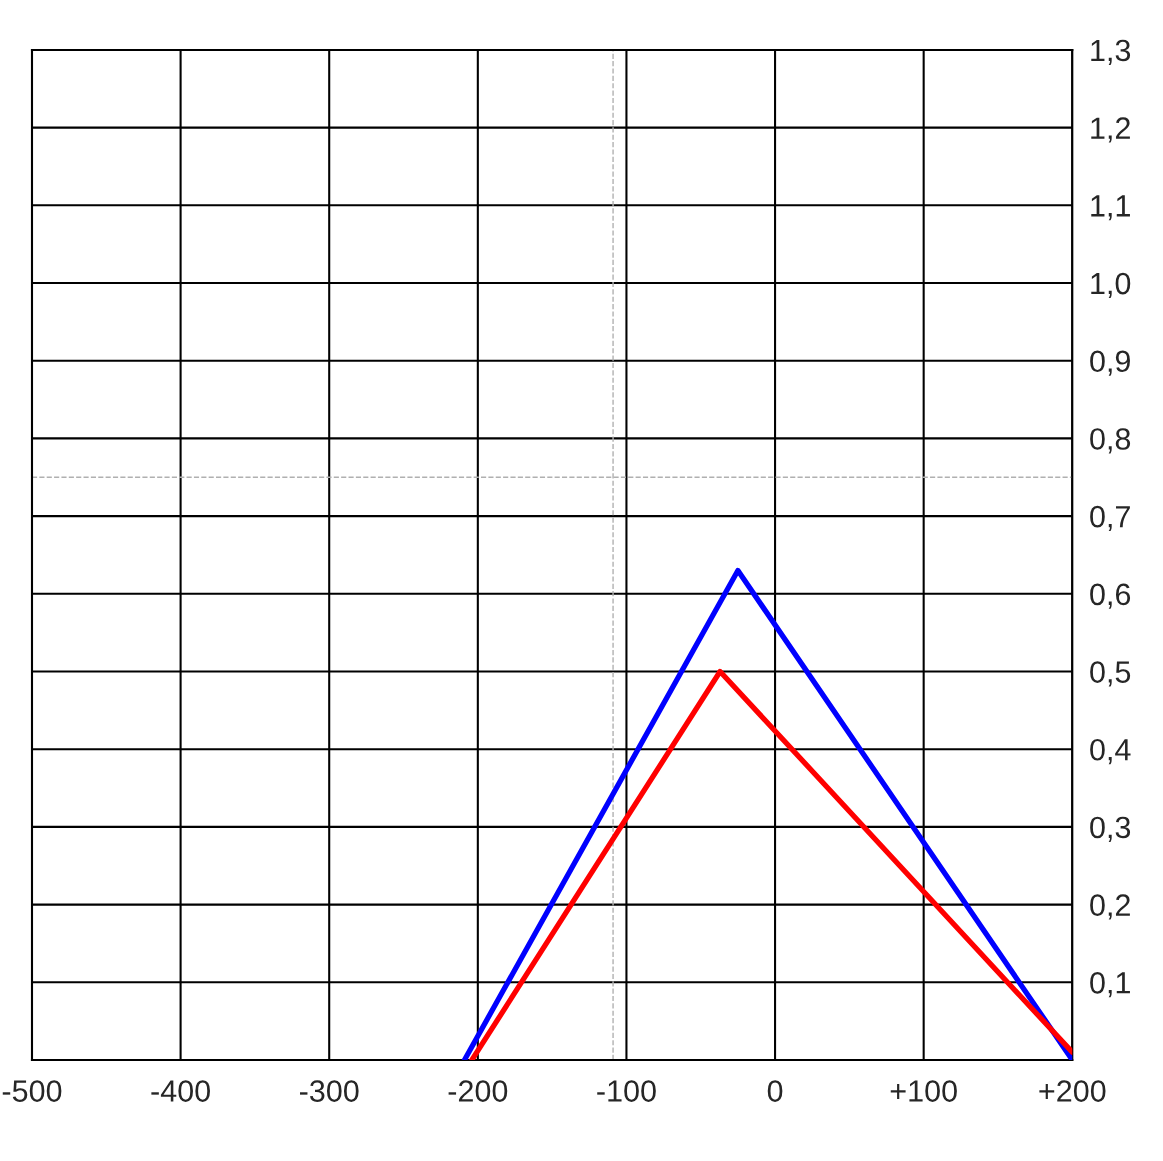 The width and height of the screenshot is (1163, 1161). I want to click on x-tick-label: +100, so click(923, 1091).